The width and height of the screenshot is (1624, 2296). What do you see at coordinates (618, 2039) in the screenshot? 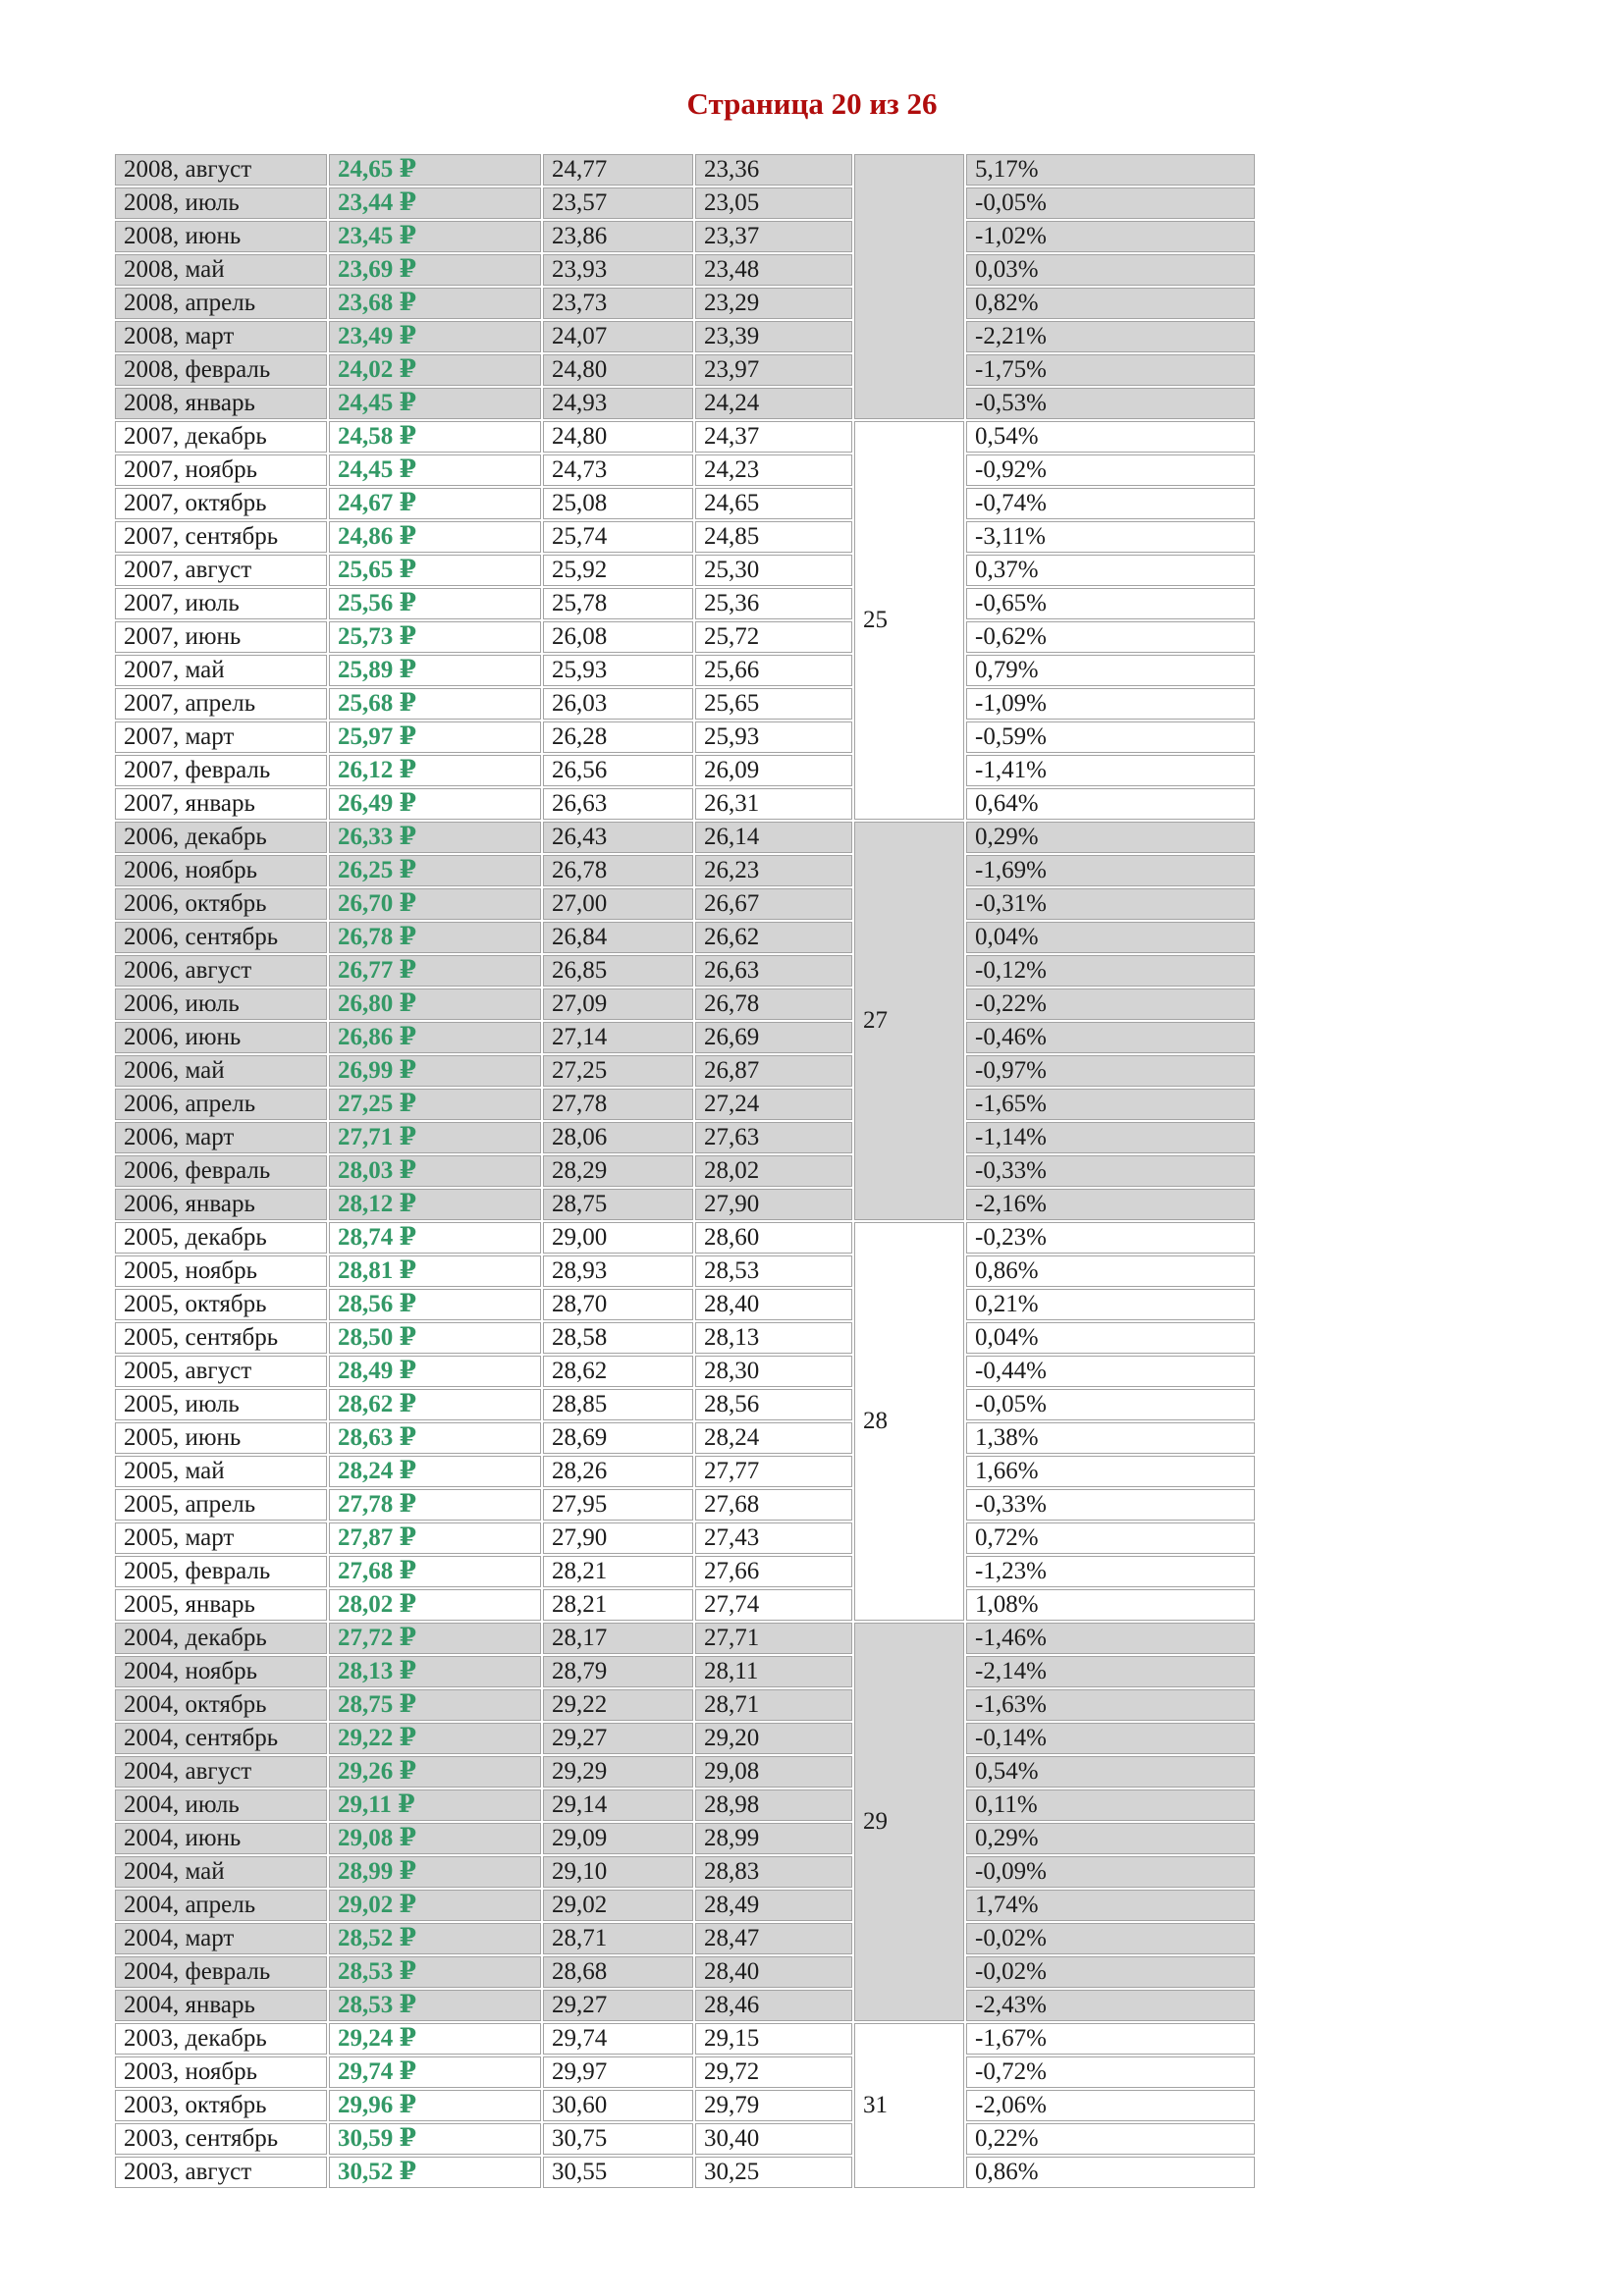
I see `high-cell: 29,74` at bounding box center [618, 2039].